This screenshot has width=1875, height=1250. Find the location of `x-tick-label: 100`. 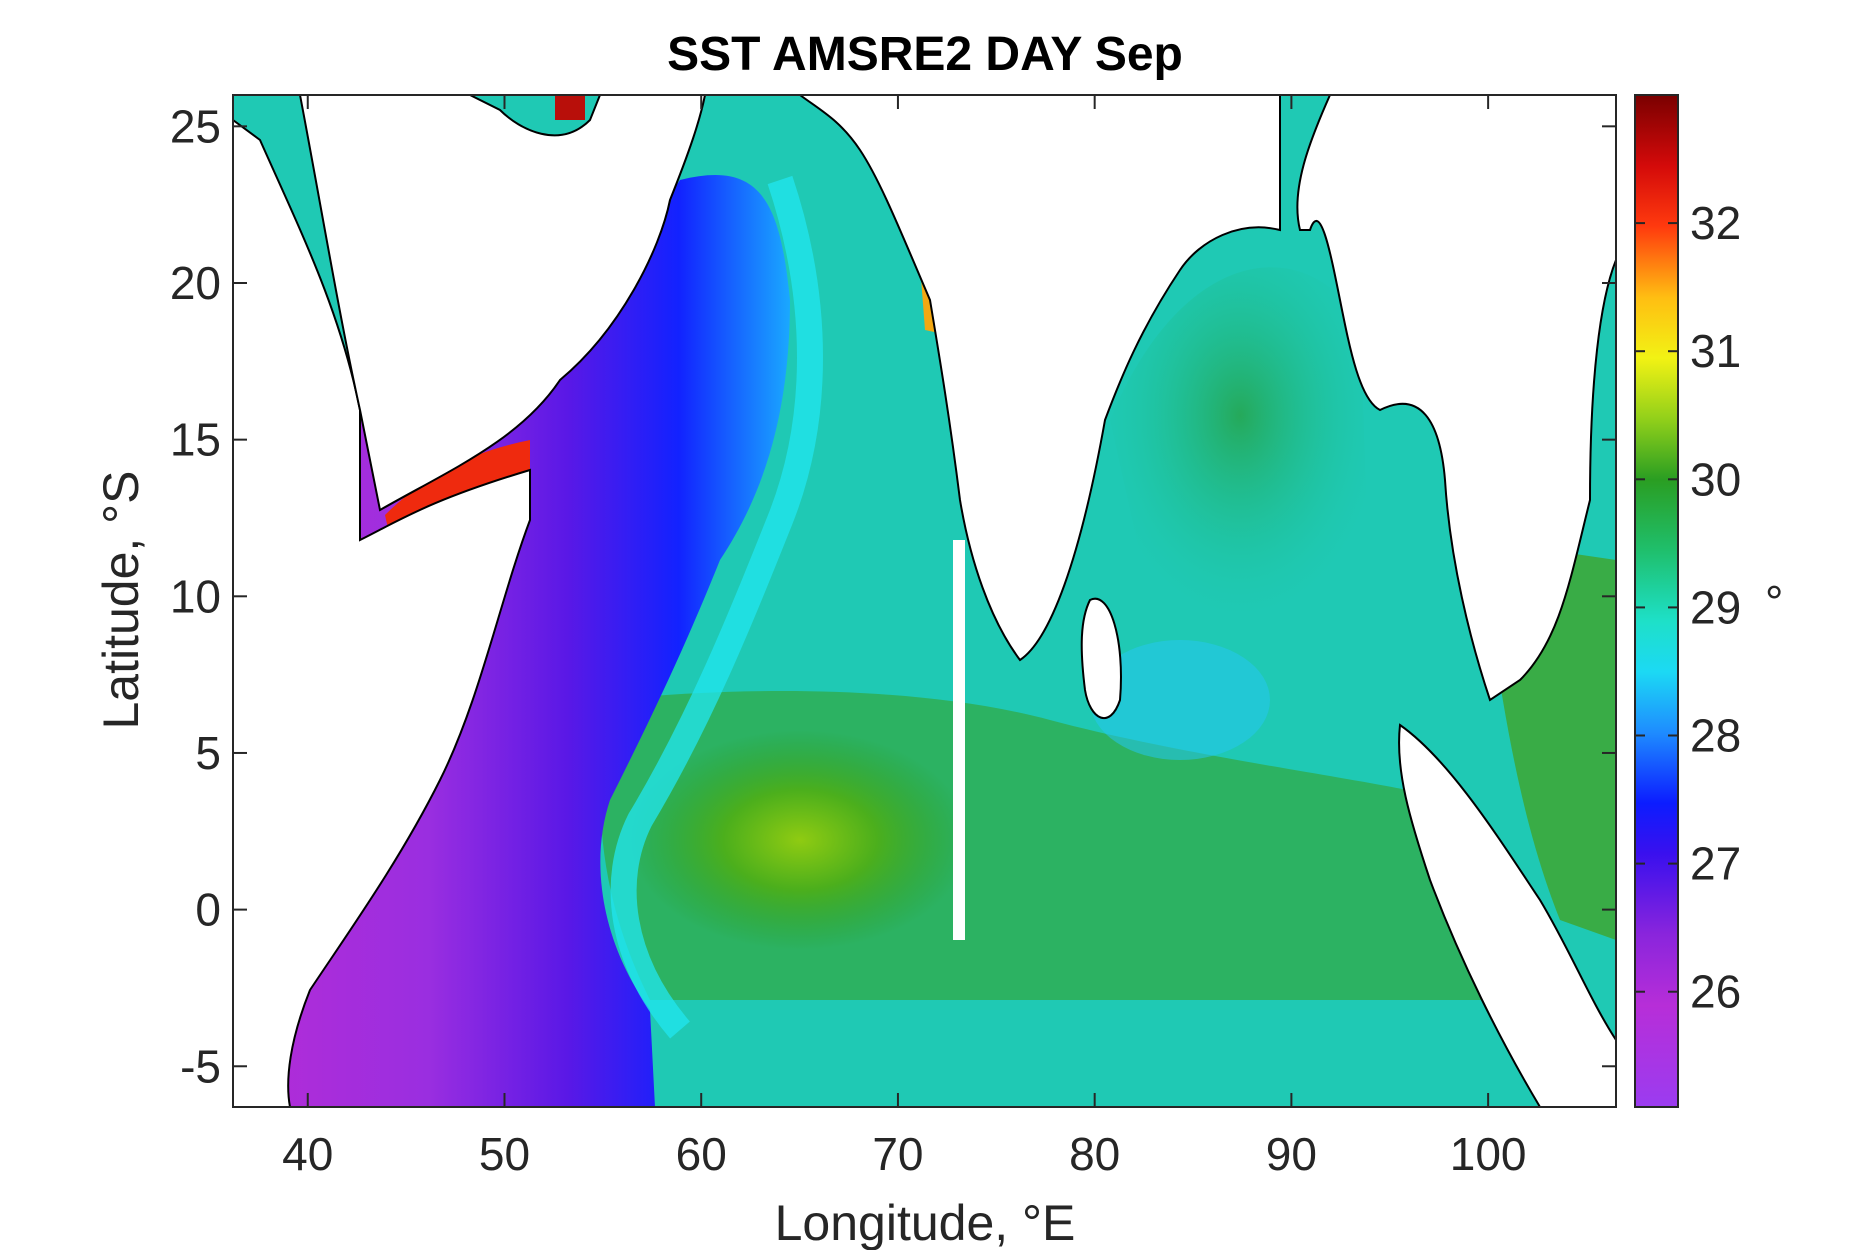

x-tick-label: 100 is located at coordinates (1488, 1154).